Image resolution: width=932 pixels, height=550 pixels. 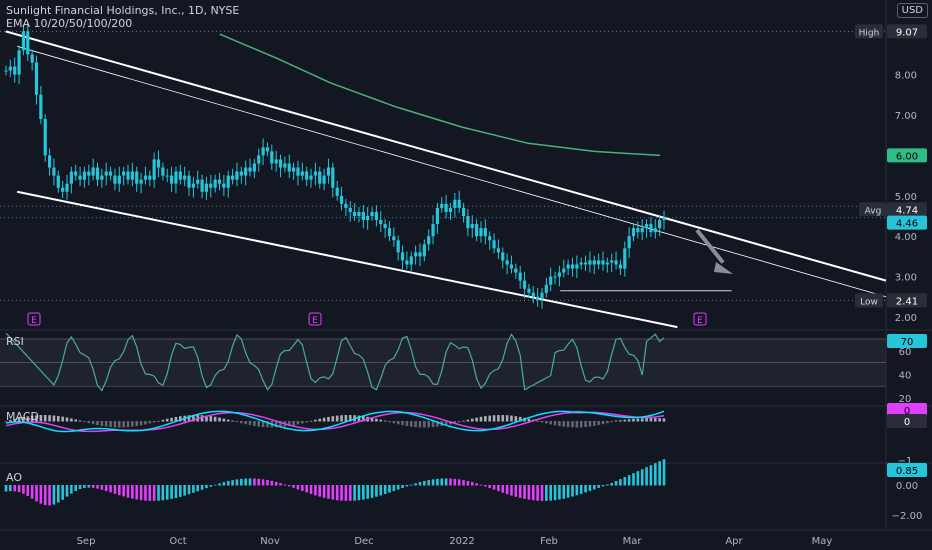 I want to click on rsi-line, so click(x=335, y=362).